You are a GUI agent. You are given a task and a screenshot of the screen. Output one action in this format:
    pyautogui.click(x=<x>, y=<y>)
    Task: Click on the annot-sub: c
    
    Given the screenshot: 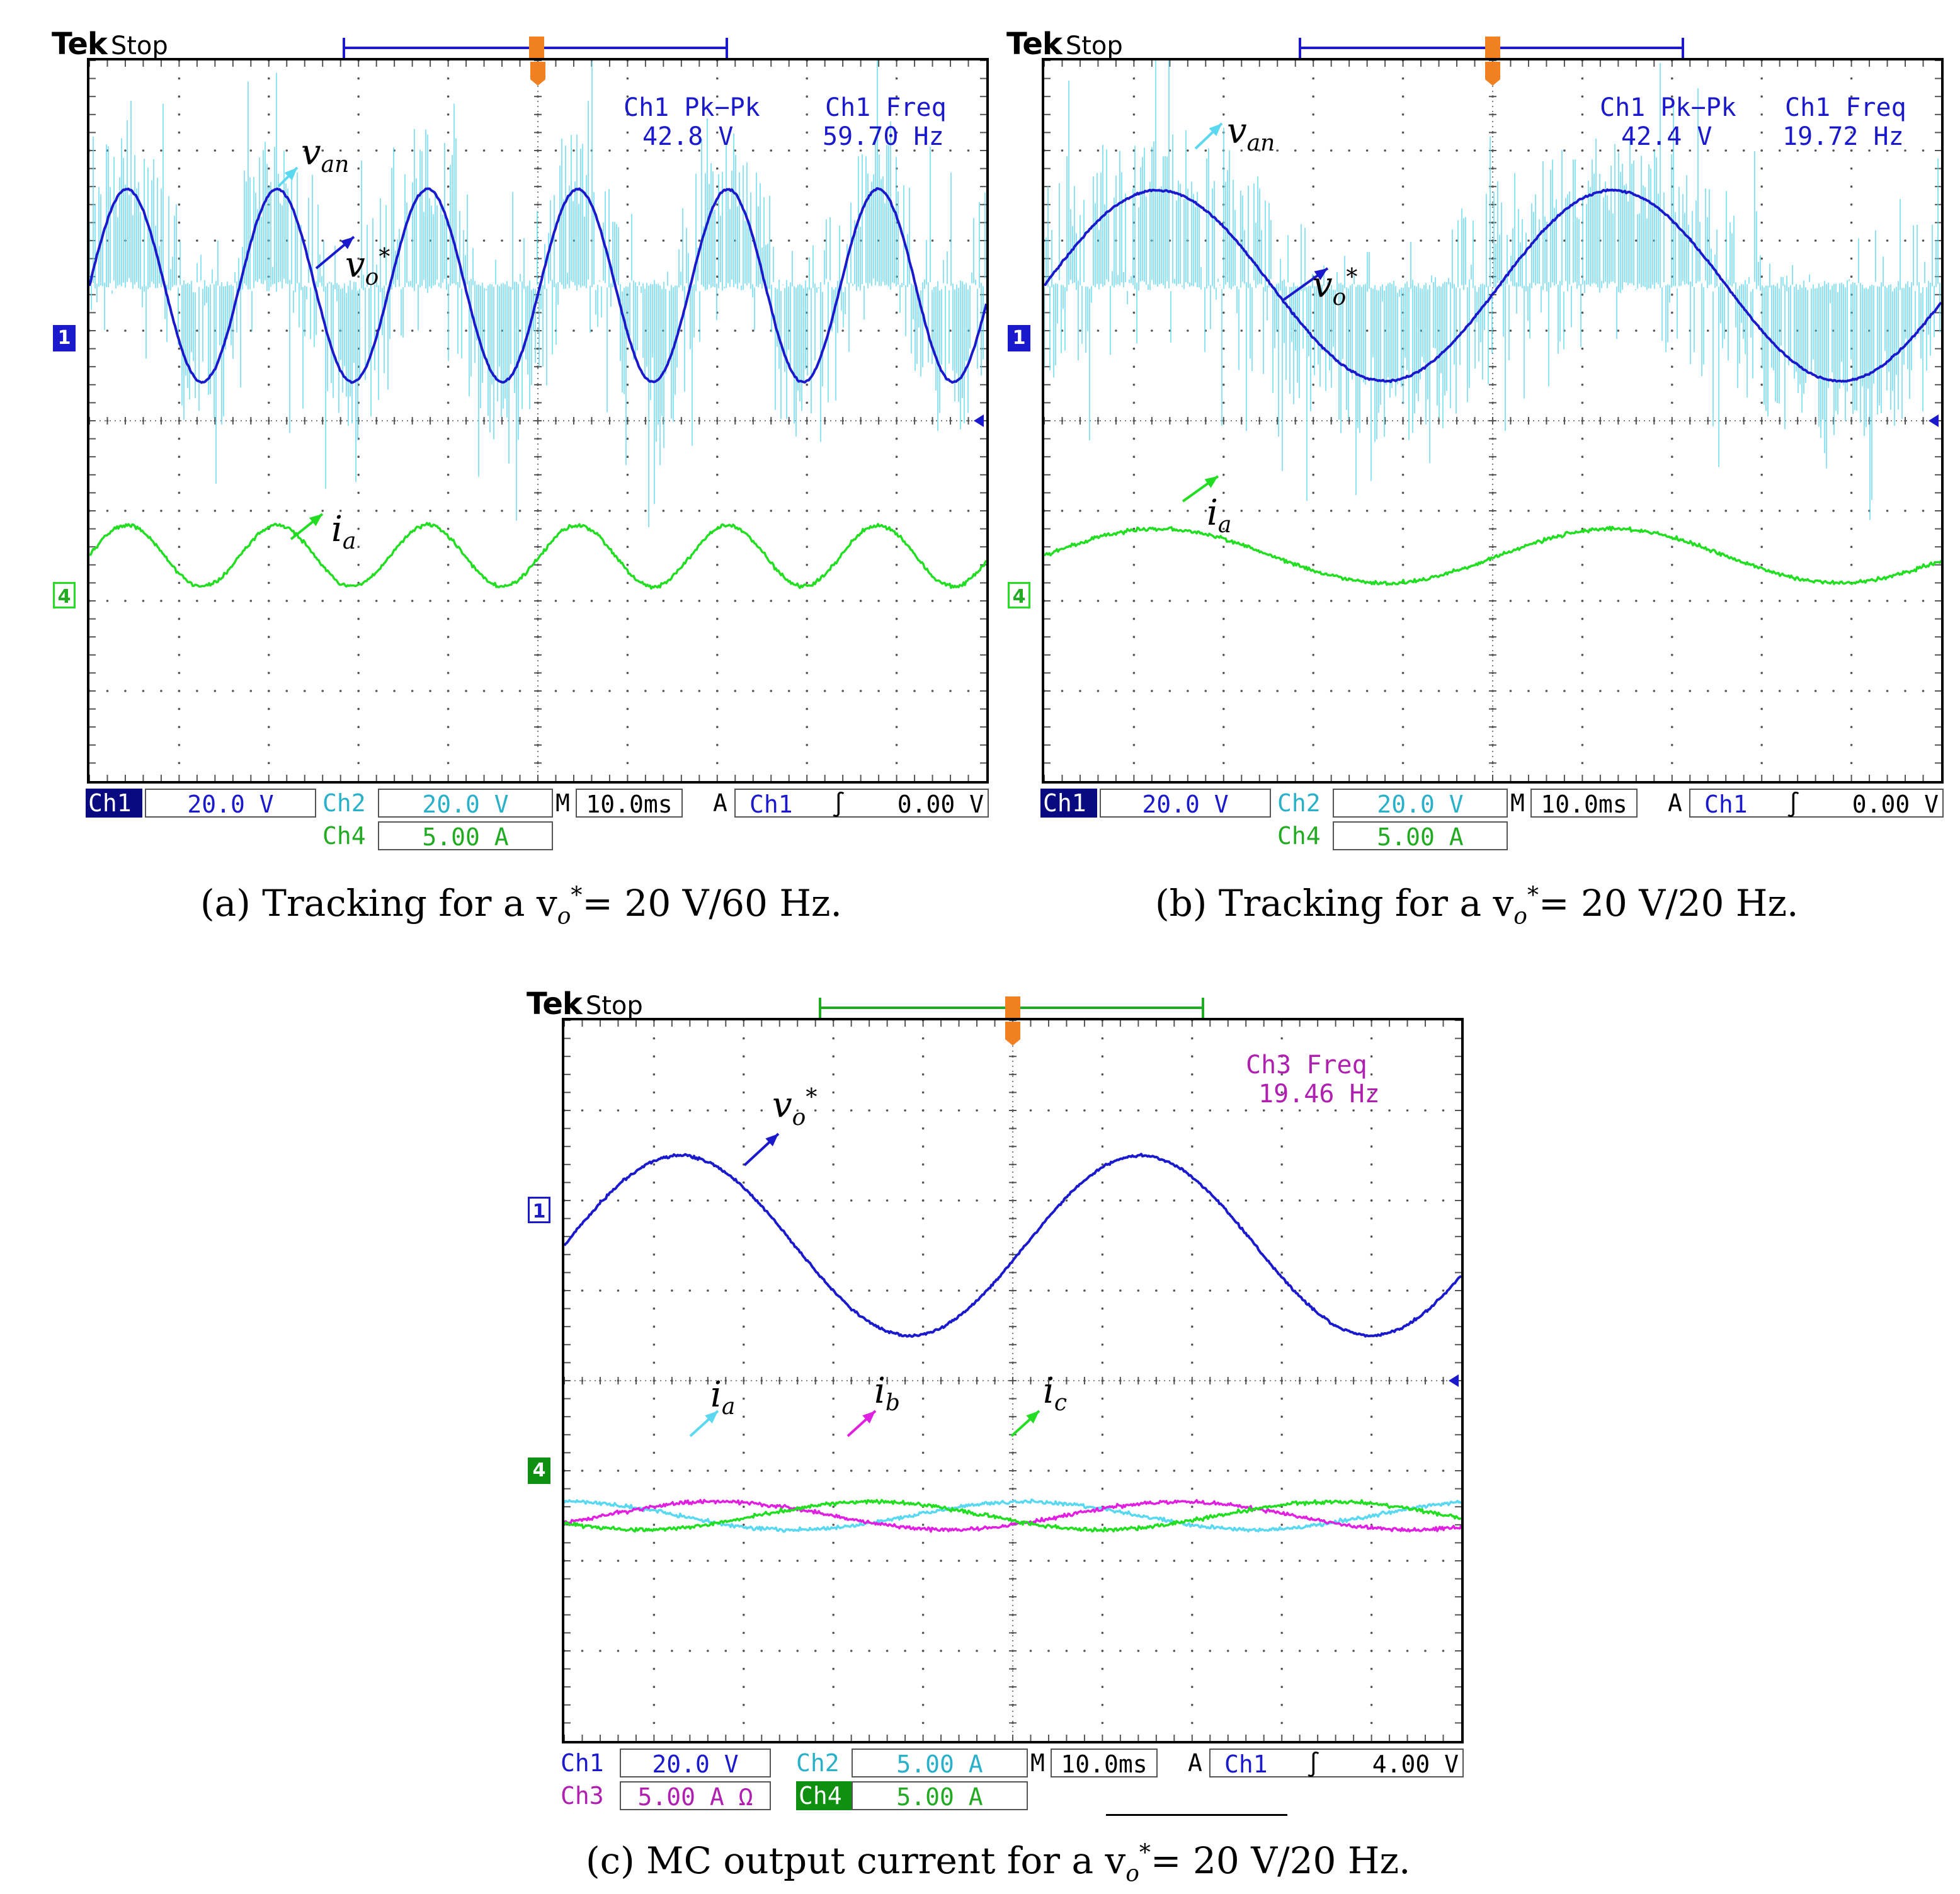 What is the action you would take?
    pyautogui.click(x=1061, y=1403)
    